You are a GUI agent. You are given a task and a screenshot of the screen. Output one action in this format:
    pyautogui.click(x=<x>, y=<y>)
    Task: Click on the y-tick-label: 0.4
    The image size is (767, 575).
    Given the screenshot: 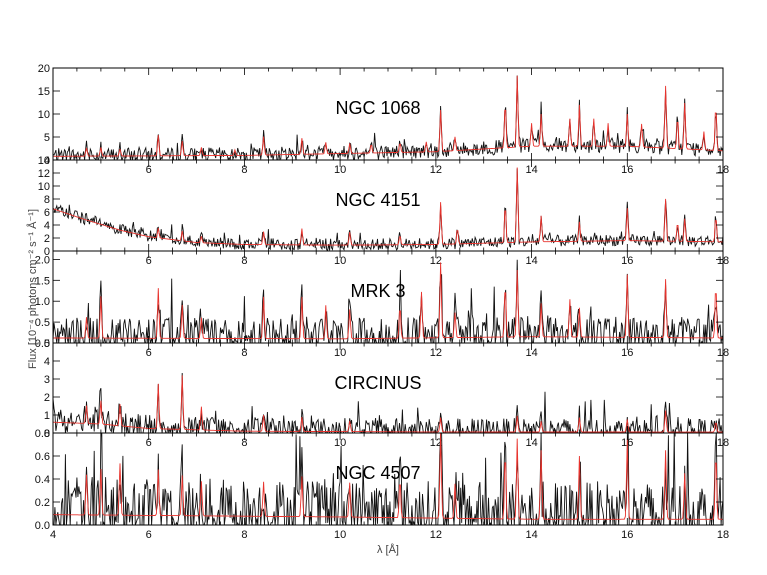 What is the action you would take?
    pyautogui.click(x=42, y=480)
    